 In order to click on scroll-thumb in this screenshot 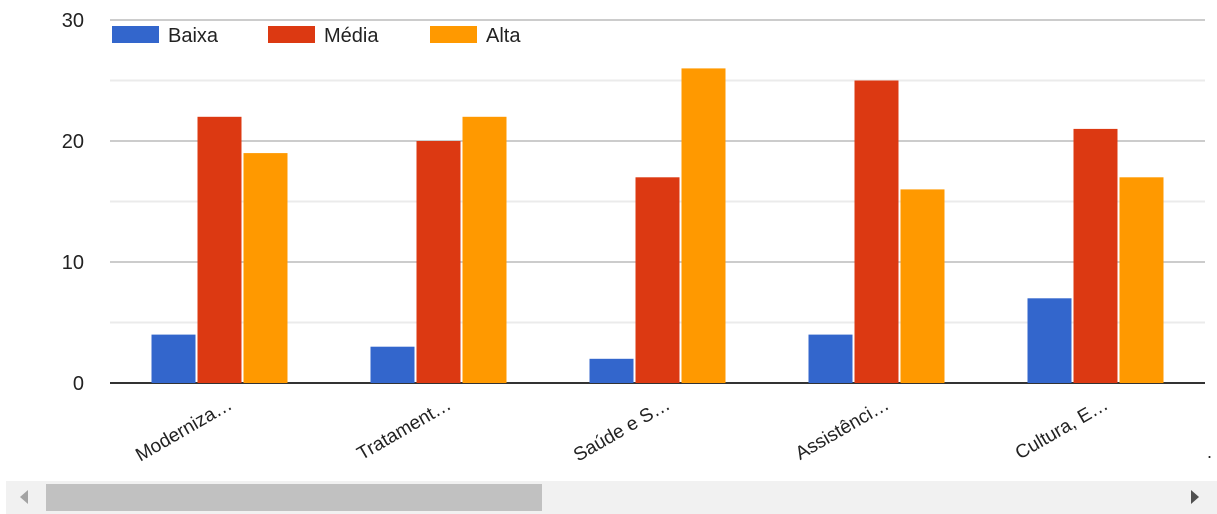, I will do `click(294, 497)`.